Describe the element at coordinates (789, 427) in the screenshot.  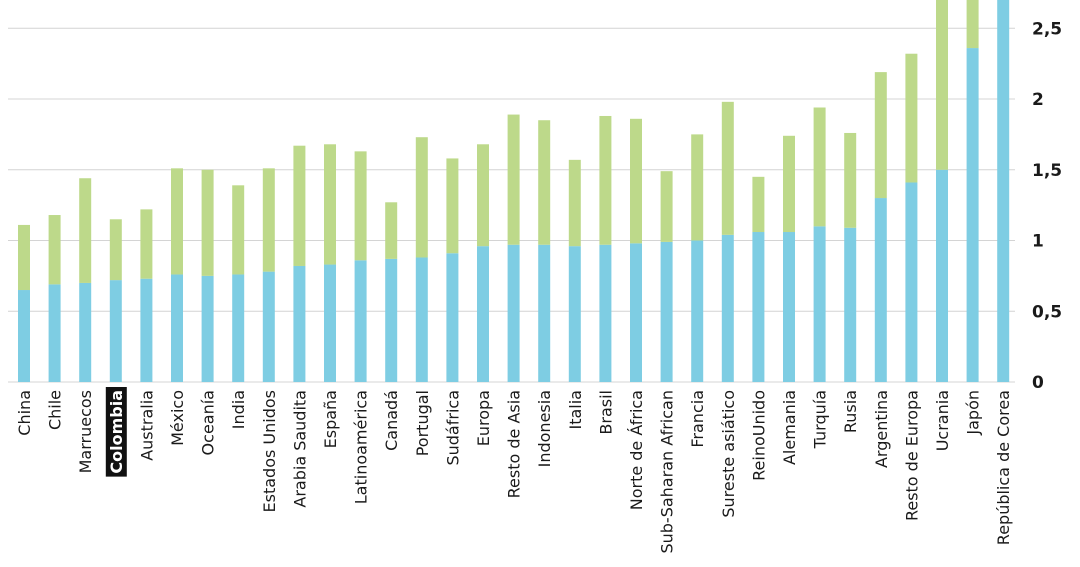
I see `x-tick-label: Alemania` at that location.